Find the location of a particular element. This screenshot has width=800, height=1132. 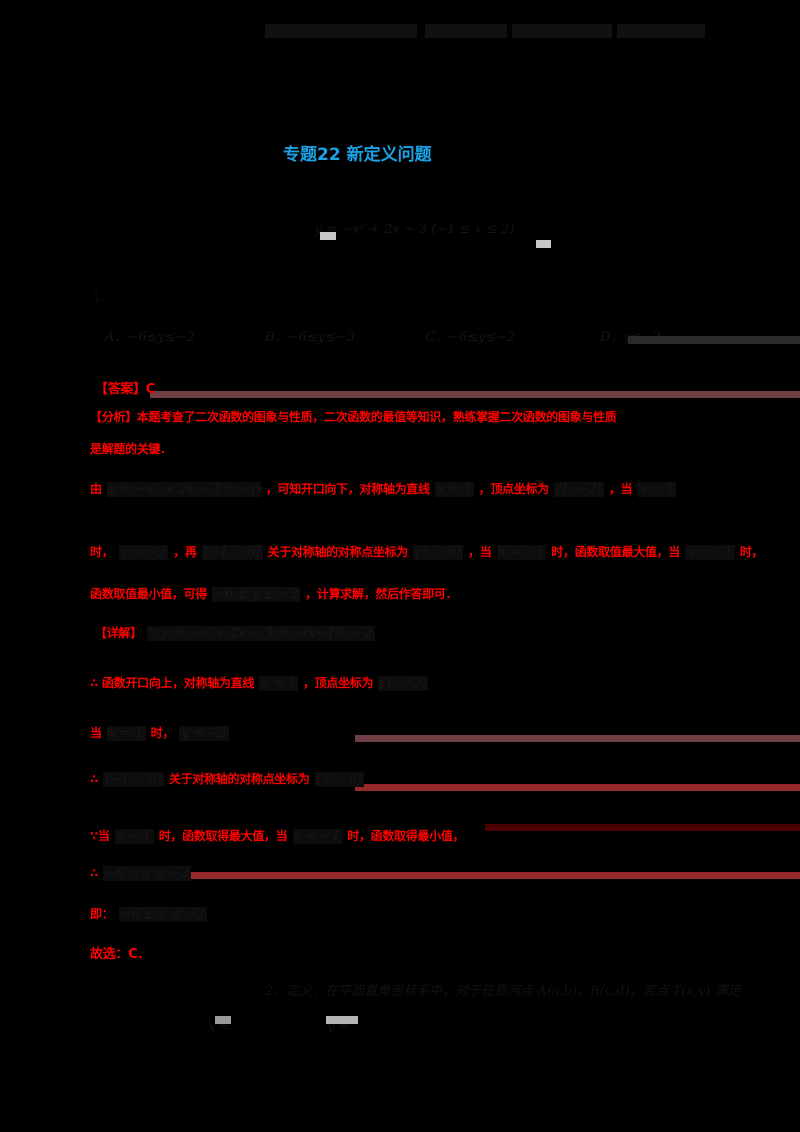

text: ，计算求解，然后作答即可． is located at coordinates (381, 594).